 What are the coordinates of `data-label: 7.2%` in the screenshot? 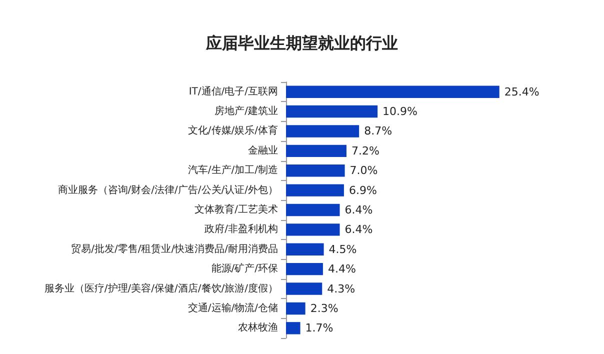 It's located at (365, 151).